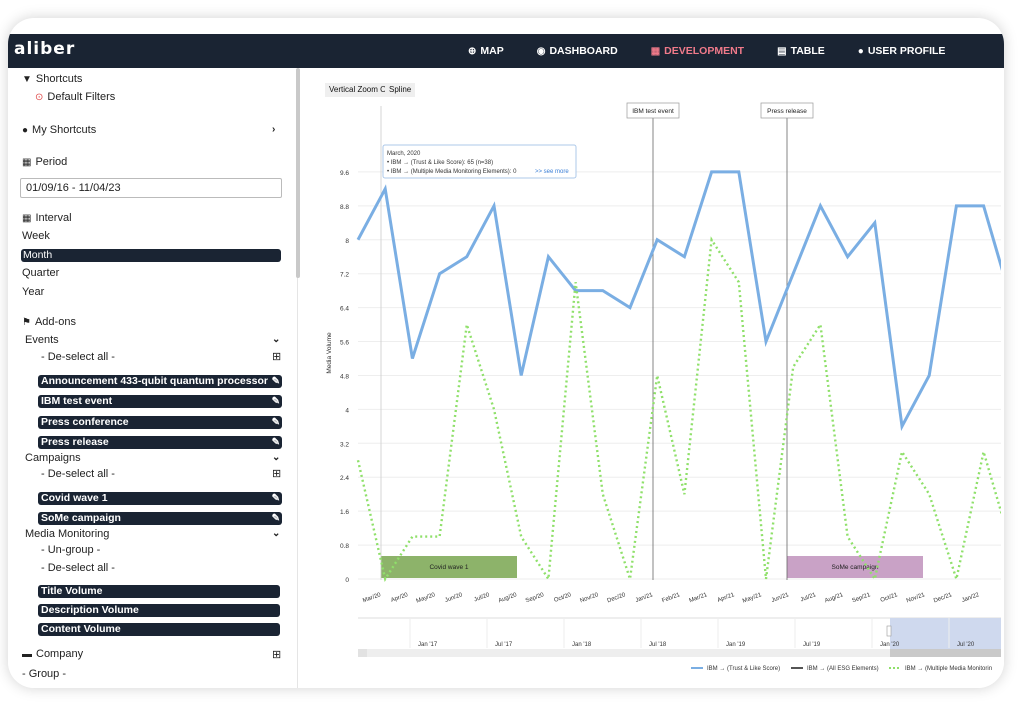 This screenshot has height=702, width=1024. I want to click on interval-option-year: Year, so click(33, 292).